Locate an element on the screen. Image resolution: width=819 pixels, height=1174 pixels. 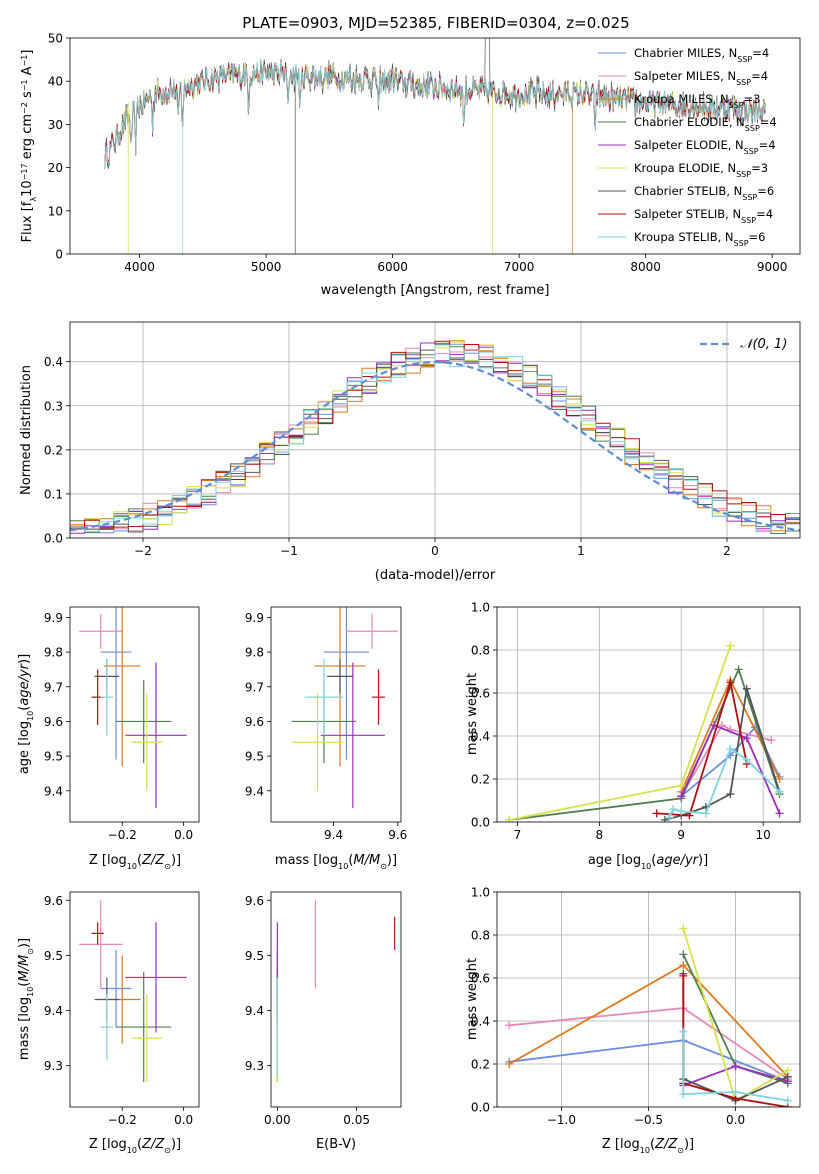
x-tick-label: −1.0 is located at coordinates (561, 1120).